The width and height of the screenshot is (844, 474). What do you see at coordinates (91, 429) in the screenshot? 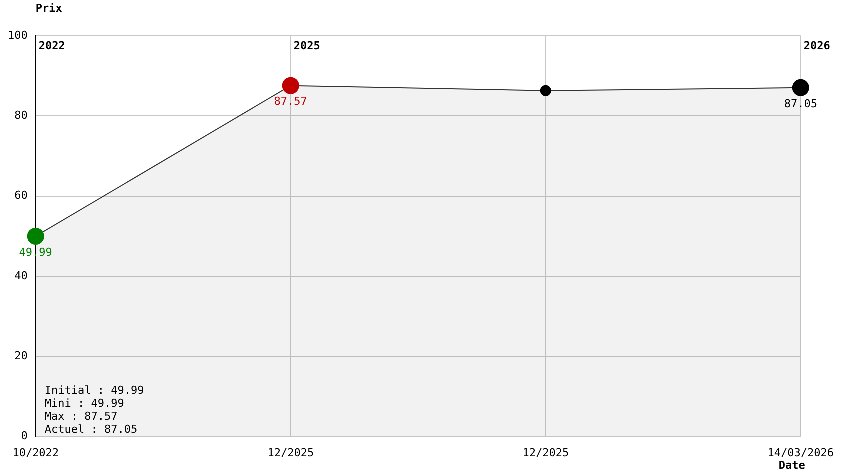
I see `annotation: Actuel : 87.05` at bounding box center [91, 429].